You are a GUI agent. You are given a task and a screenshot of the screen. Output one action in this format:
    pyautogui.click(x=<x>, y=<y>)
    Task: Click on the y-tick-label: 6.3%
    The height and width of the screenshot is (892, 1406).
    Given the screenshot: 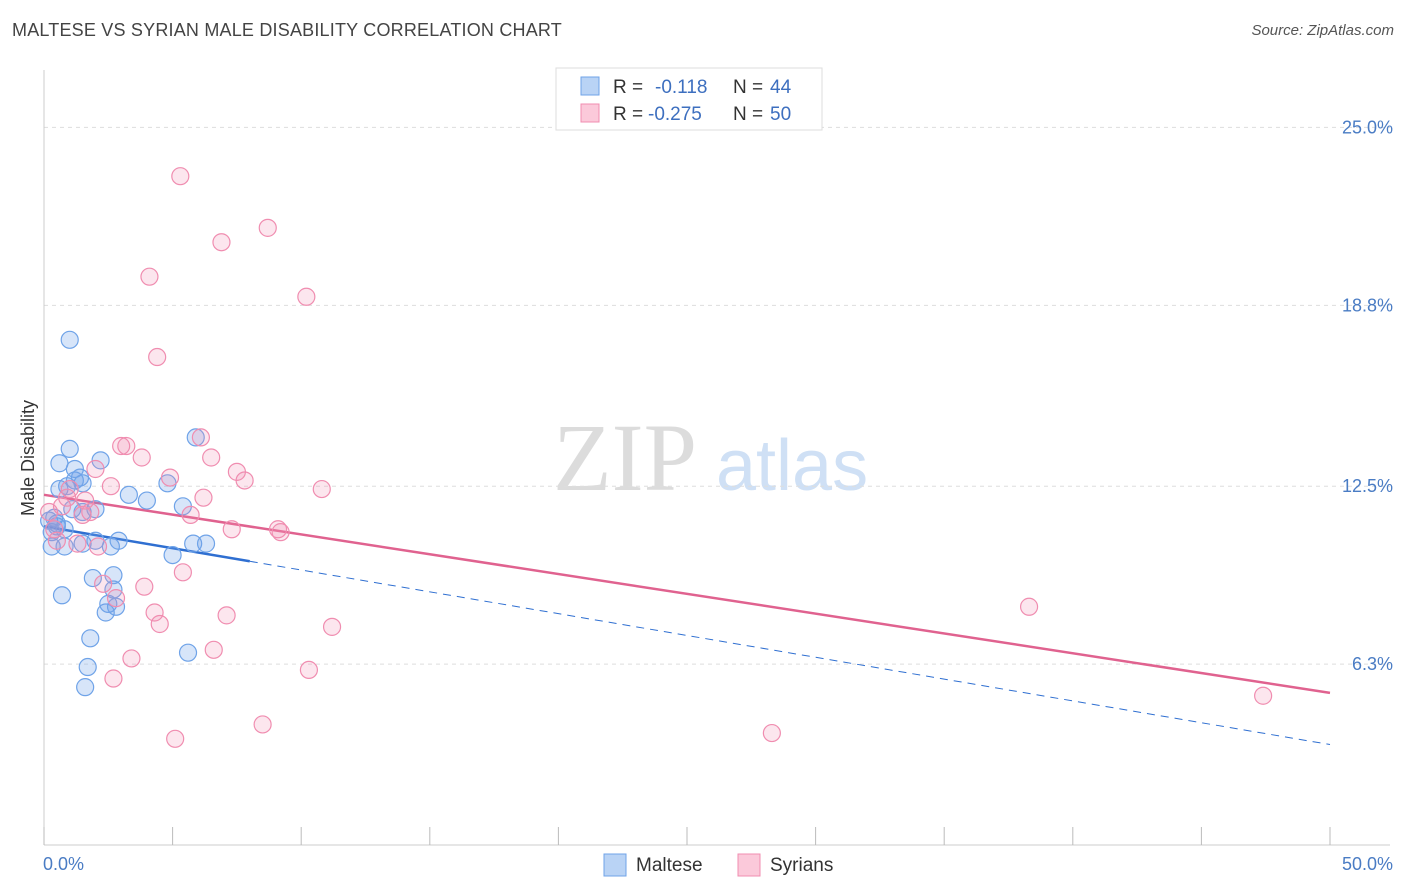 What is the action you would take?
    pyautogui.click(x=1372, y=664)
    